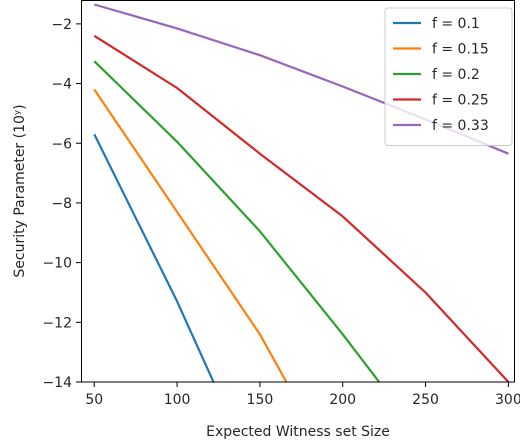 This screenshot has height=446, width=520. I want to click on x-tick-label: 50, so click(94, 400).